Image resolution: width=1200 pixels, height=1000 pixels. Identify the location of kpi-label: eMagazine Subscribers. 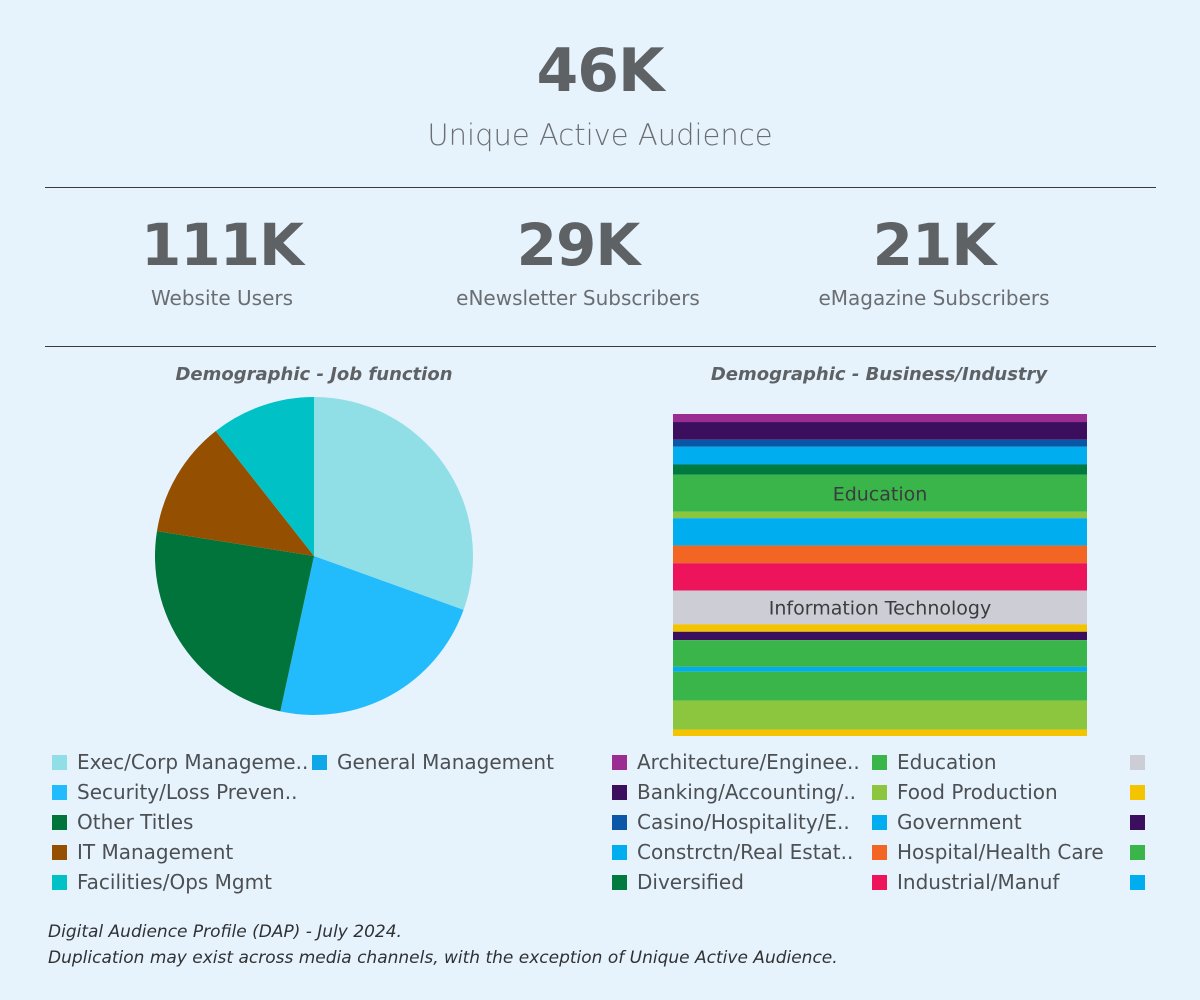
(934, 298).